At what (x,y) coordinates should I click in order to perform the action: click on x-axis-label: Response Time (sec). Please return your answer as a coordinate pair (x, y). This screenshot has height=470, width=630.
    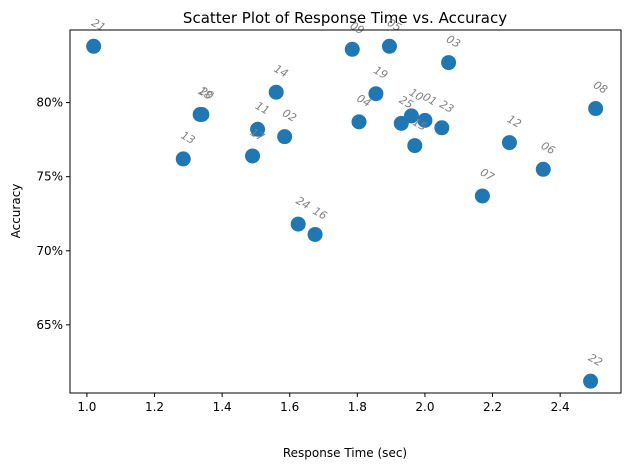
    Looking at the image, I should click on (345, 453).